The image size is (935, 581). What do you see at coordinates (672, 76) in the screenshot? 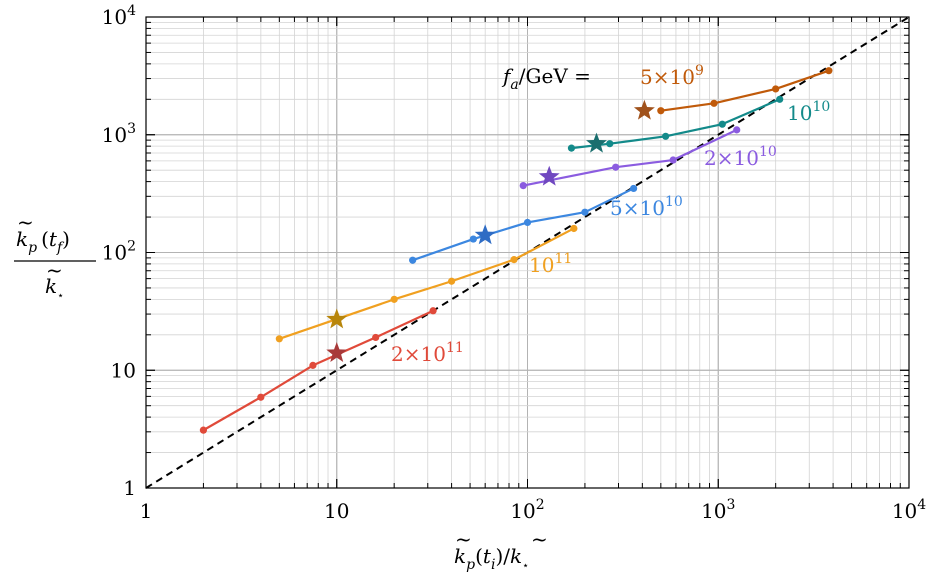
I see `series-label-0: 5×10⁹` at bounding box center [672, 76].